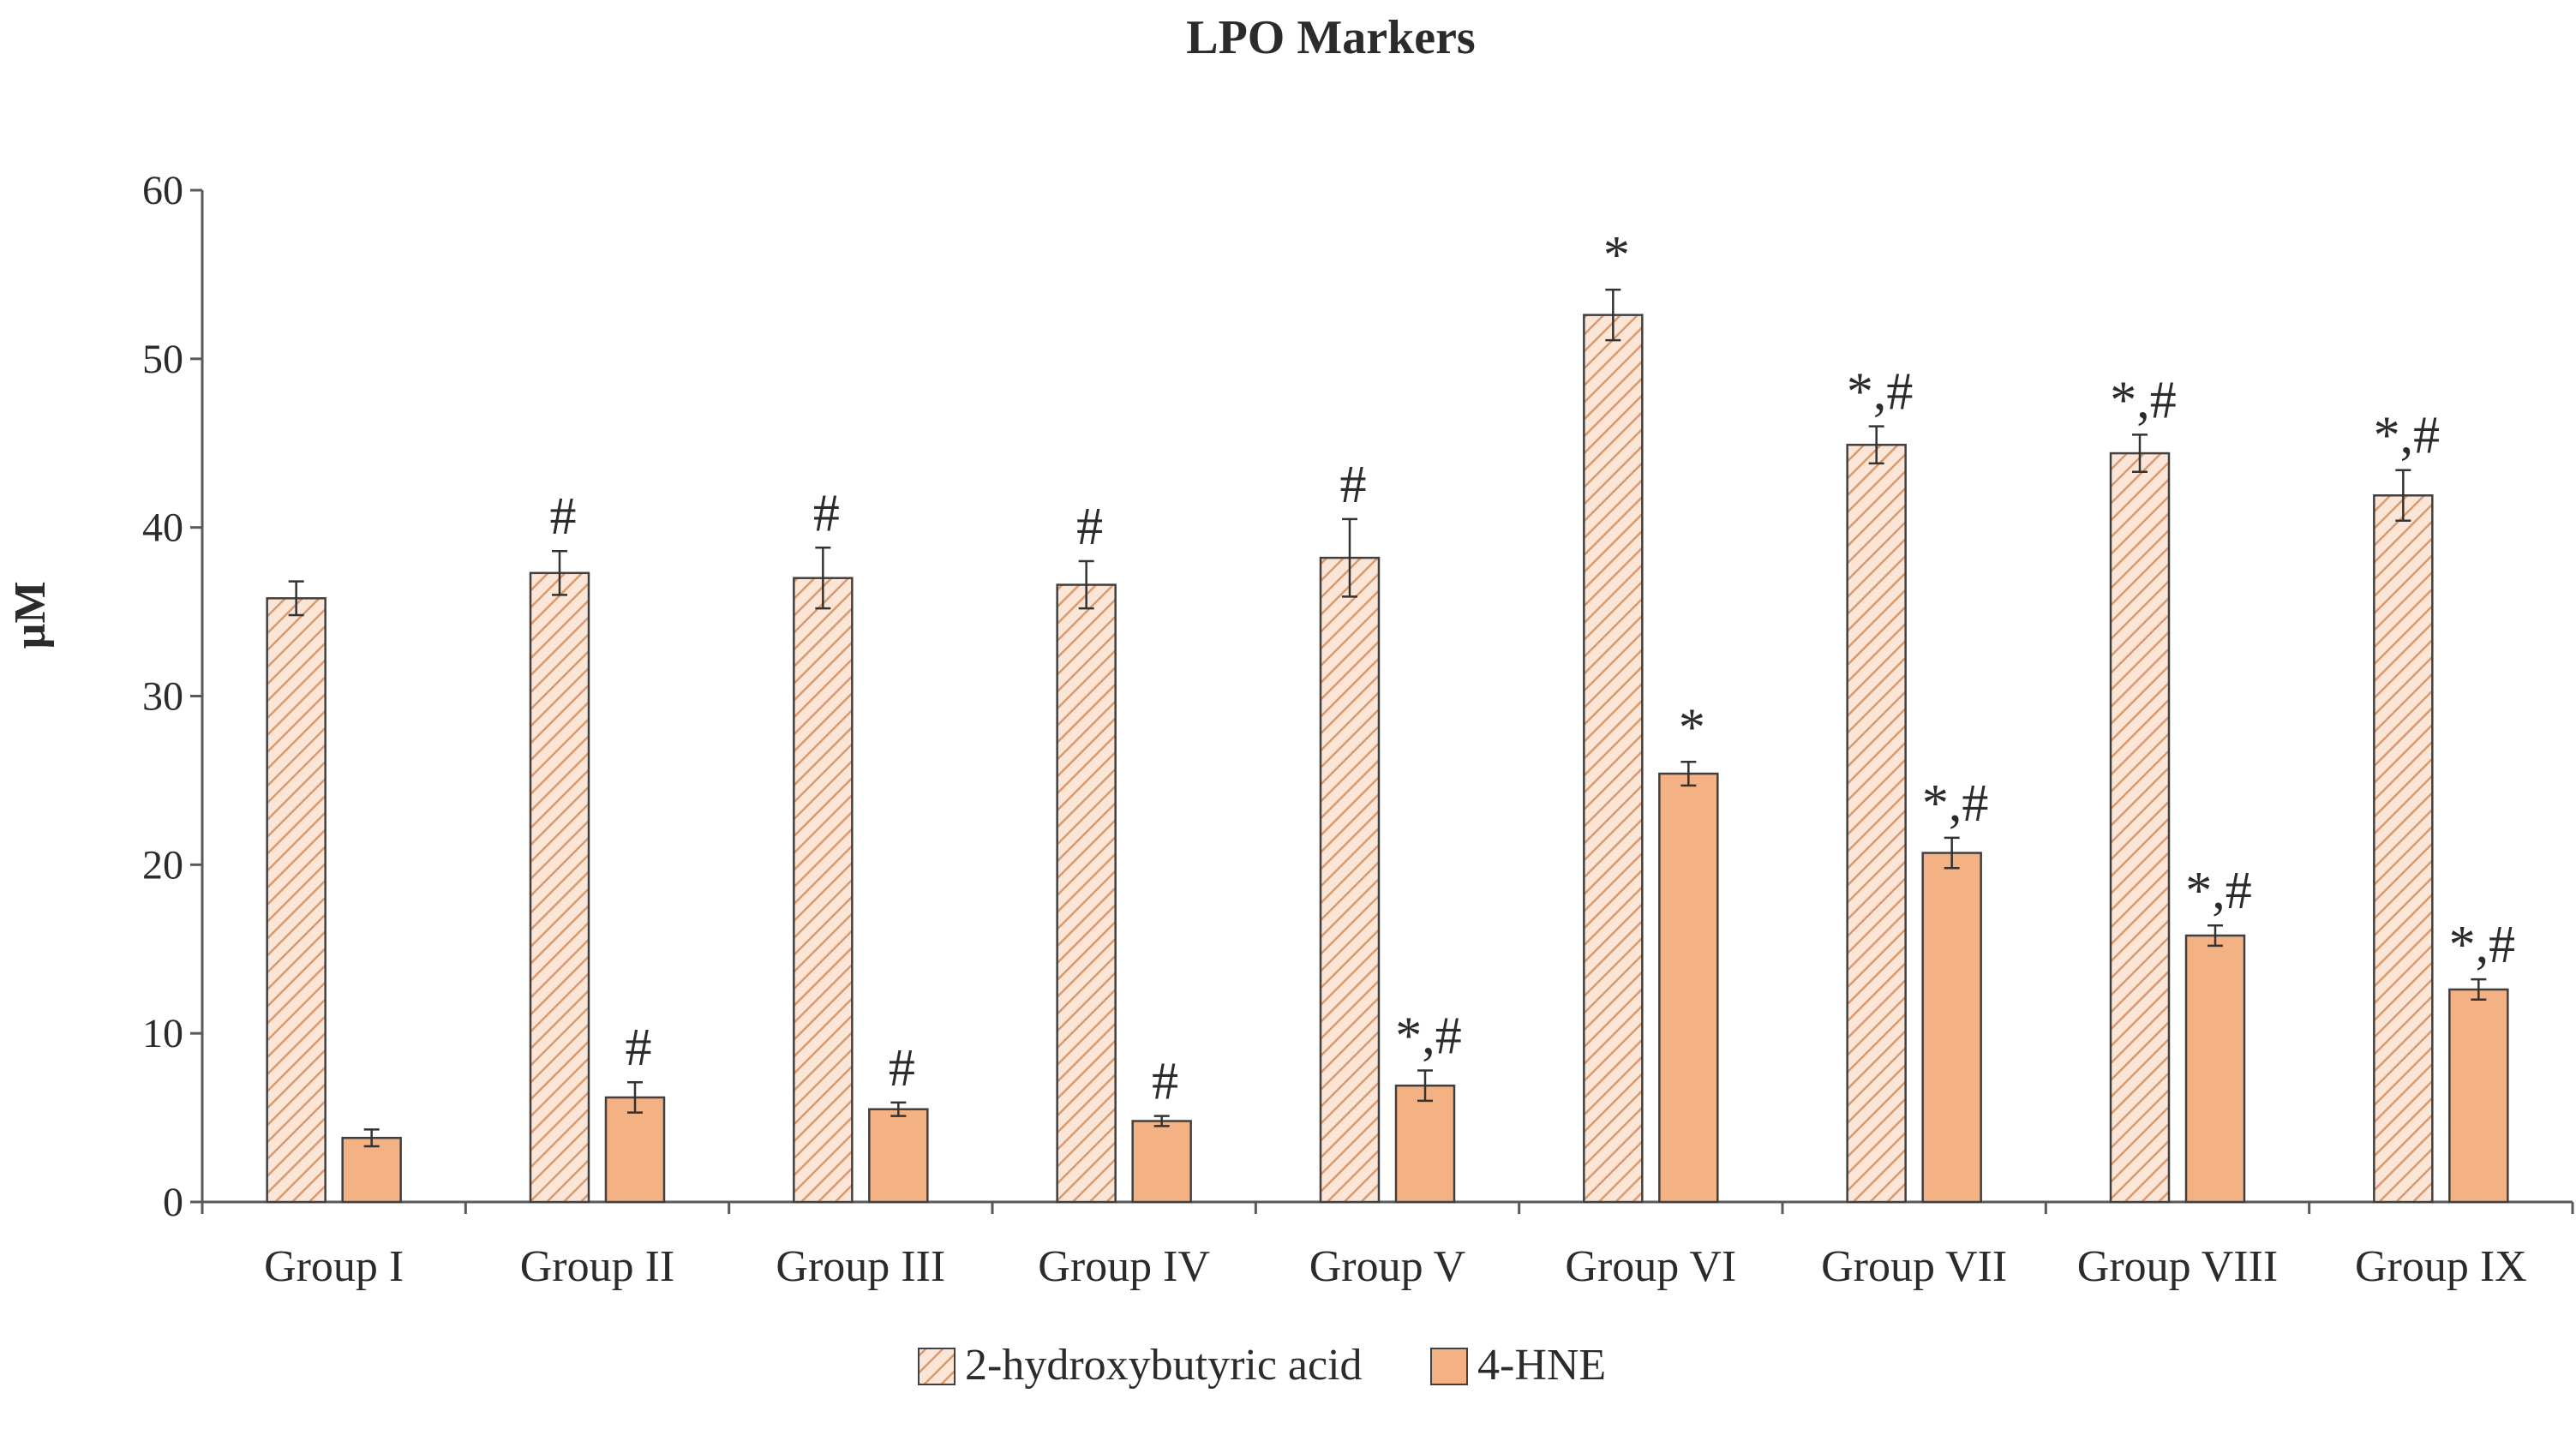  Describe the element at coordinates (162, 359) in the screenshot. I see `y-tick-label: 50` at that location.